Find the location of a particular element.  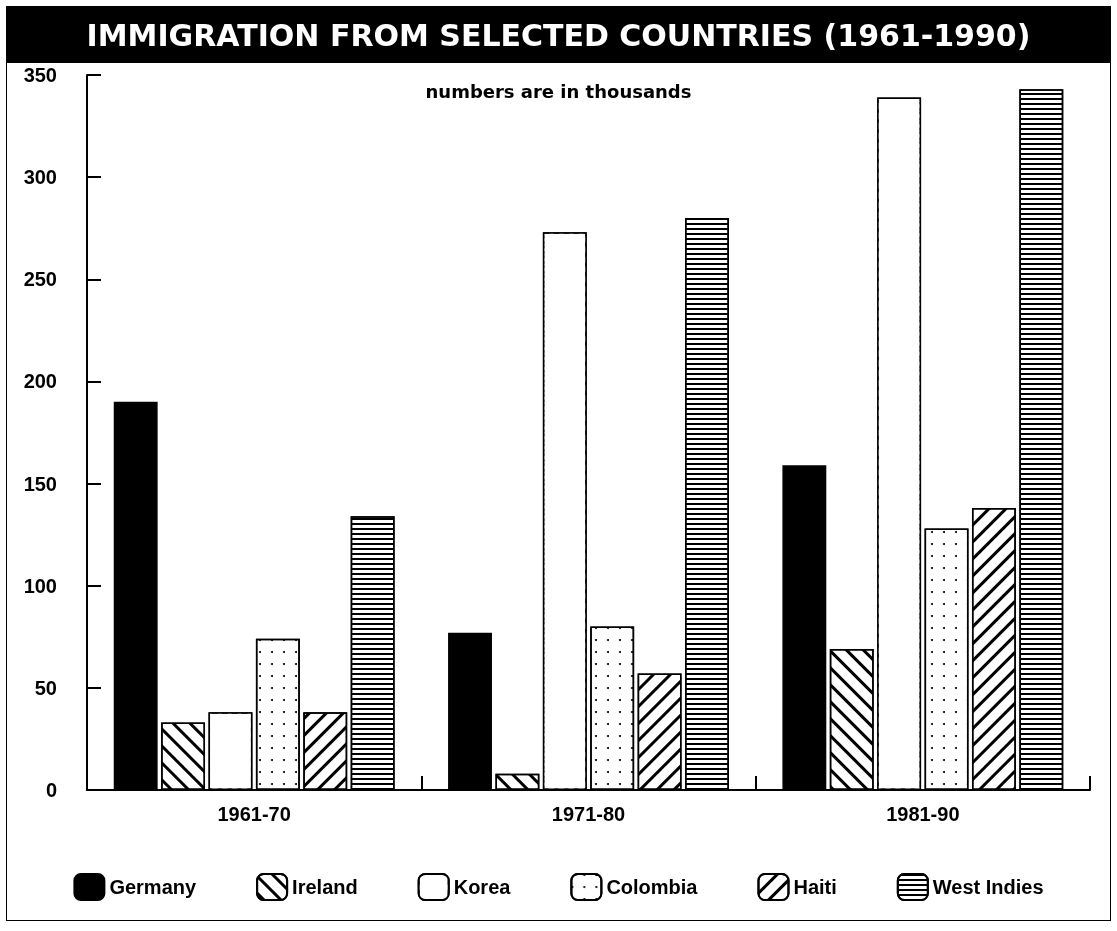

y-tick-label: 0 is located at coordinates (51, 790).